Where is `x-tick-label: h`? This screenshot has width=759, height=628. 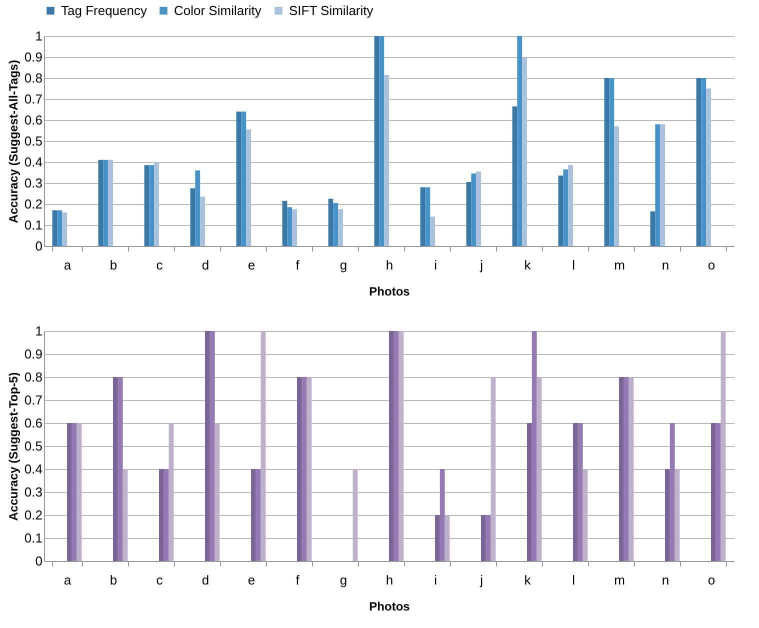
x-tick-label: h is located at coordinates (390, 265).